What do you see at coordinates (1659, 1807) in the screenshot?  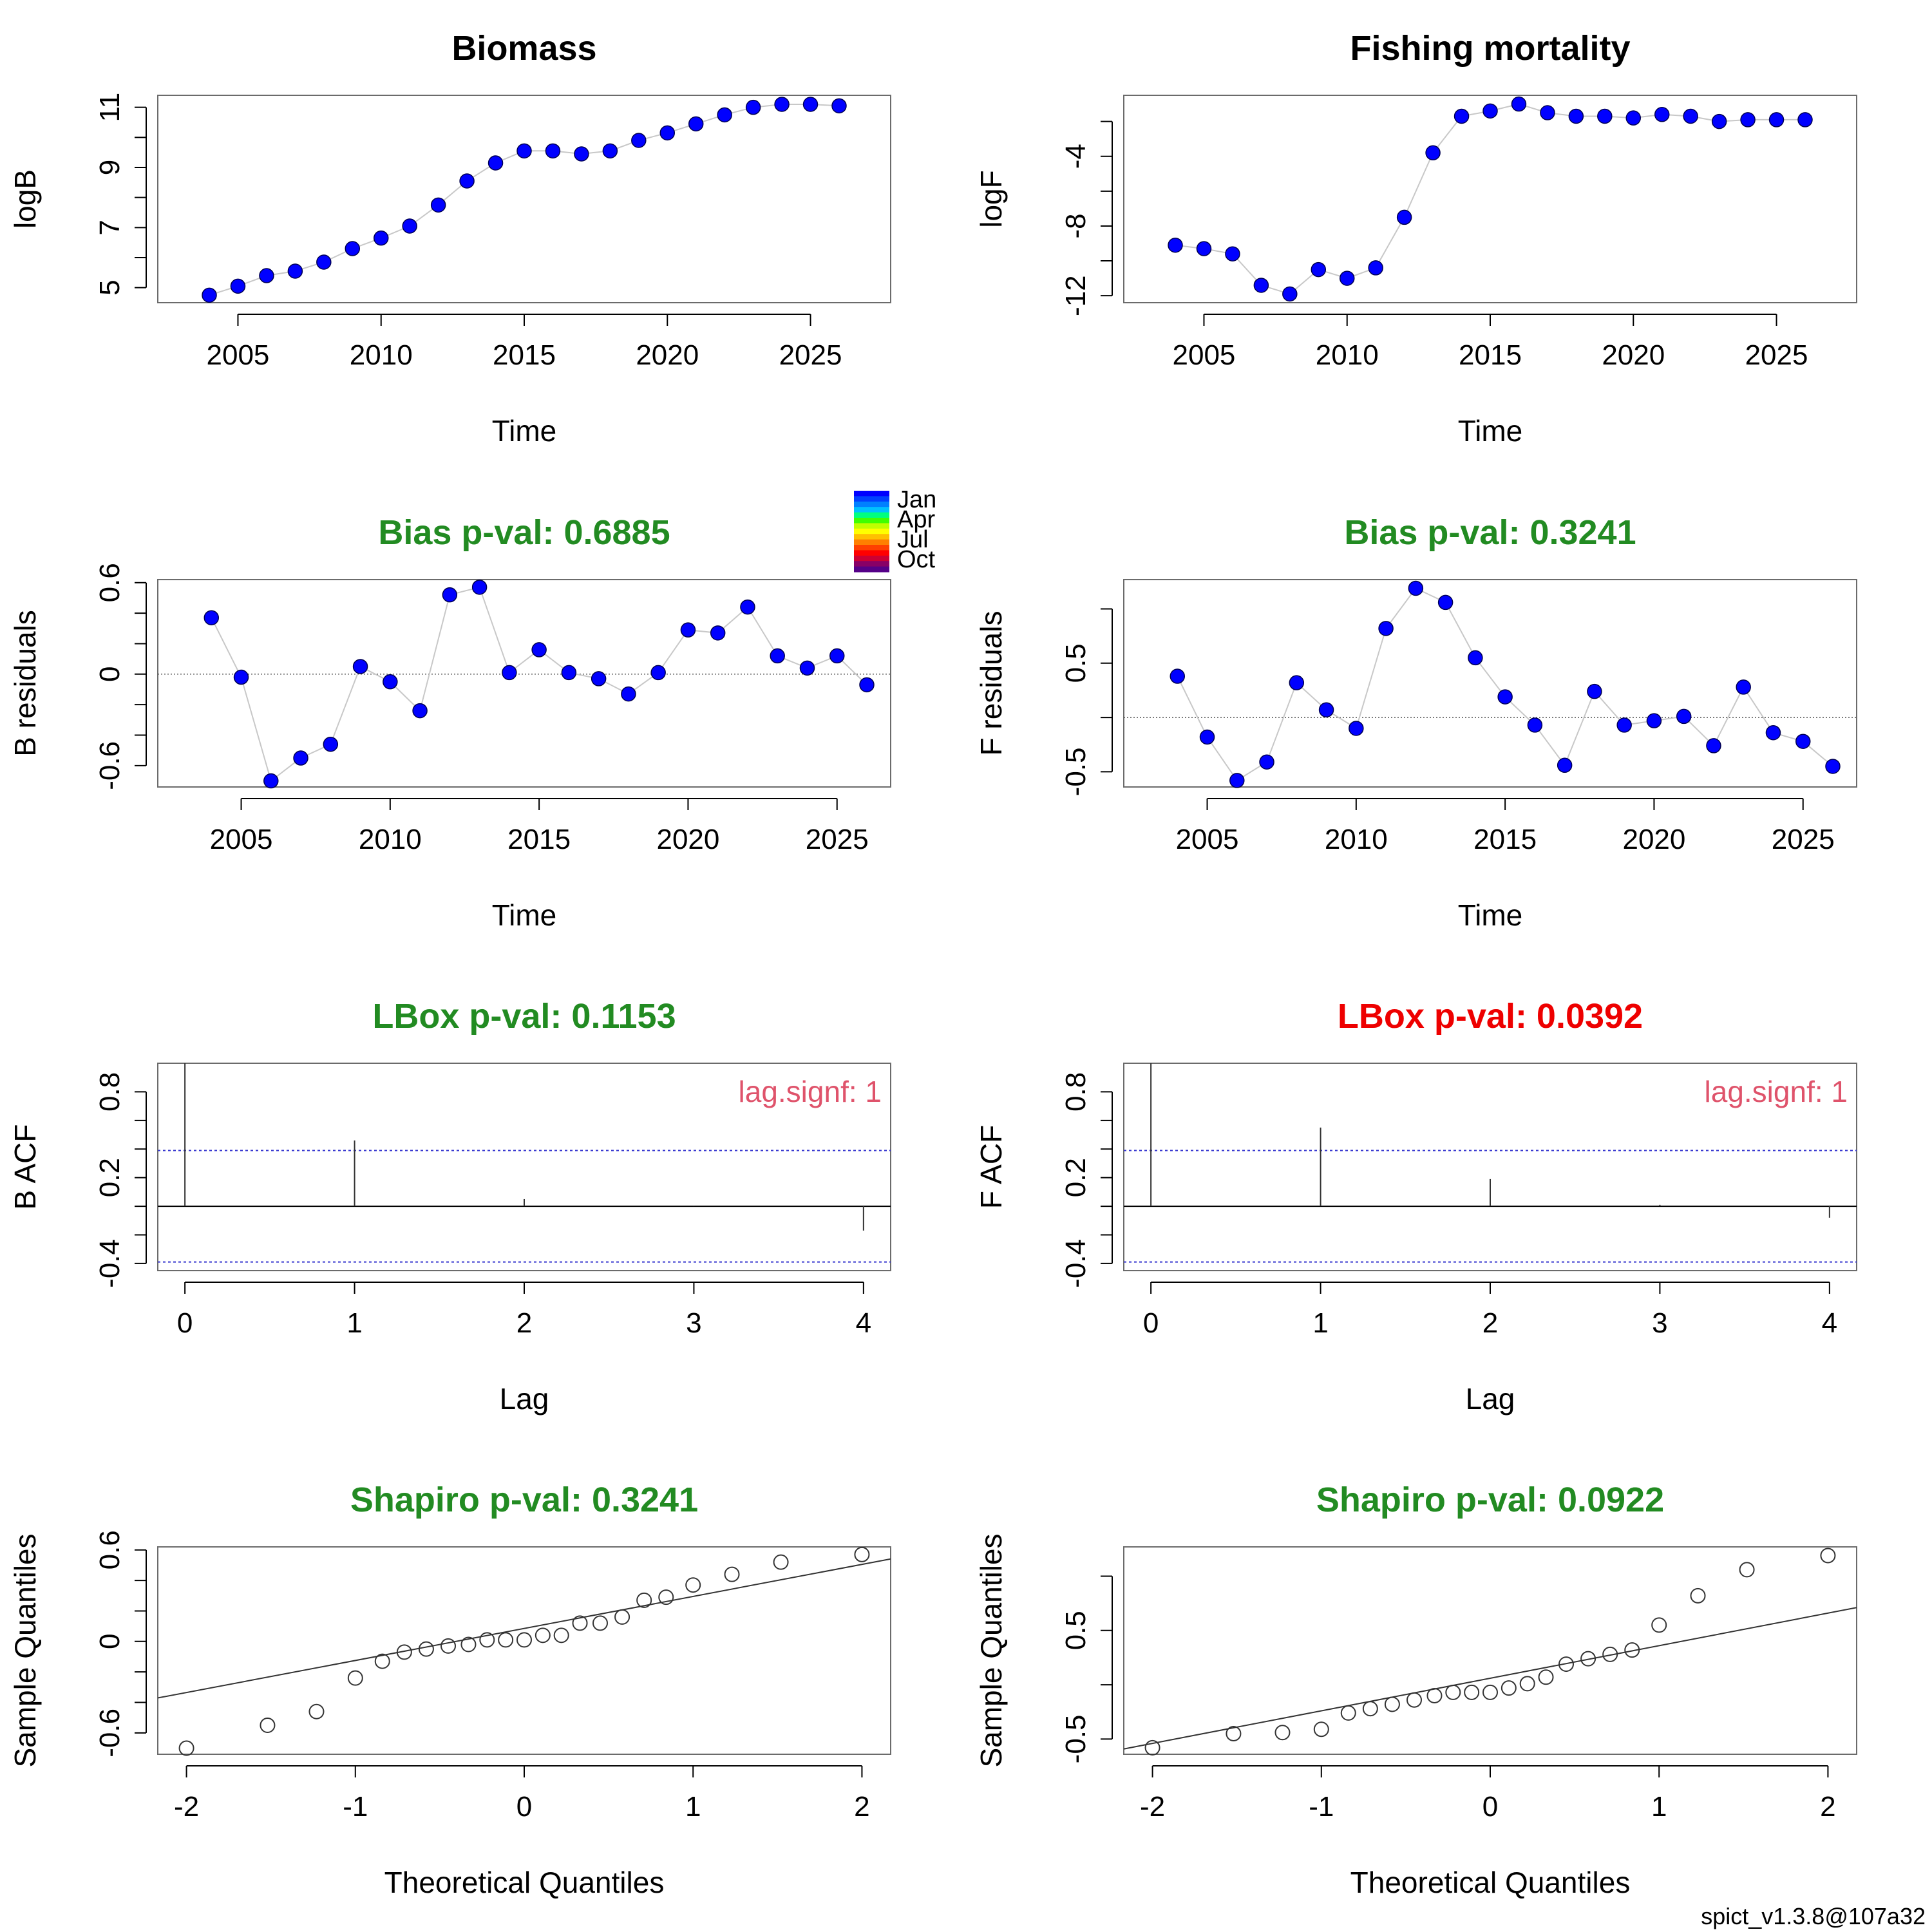 I see `f-qq-x-tick-label: 1` at bounding box center [1659, 1807].